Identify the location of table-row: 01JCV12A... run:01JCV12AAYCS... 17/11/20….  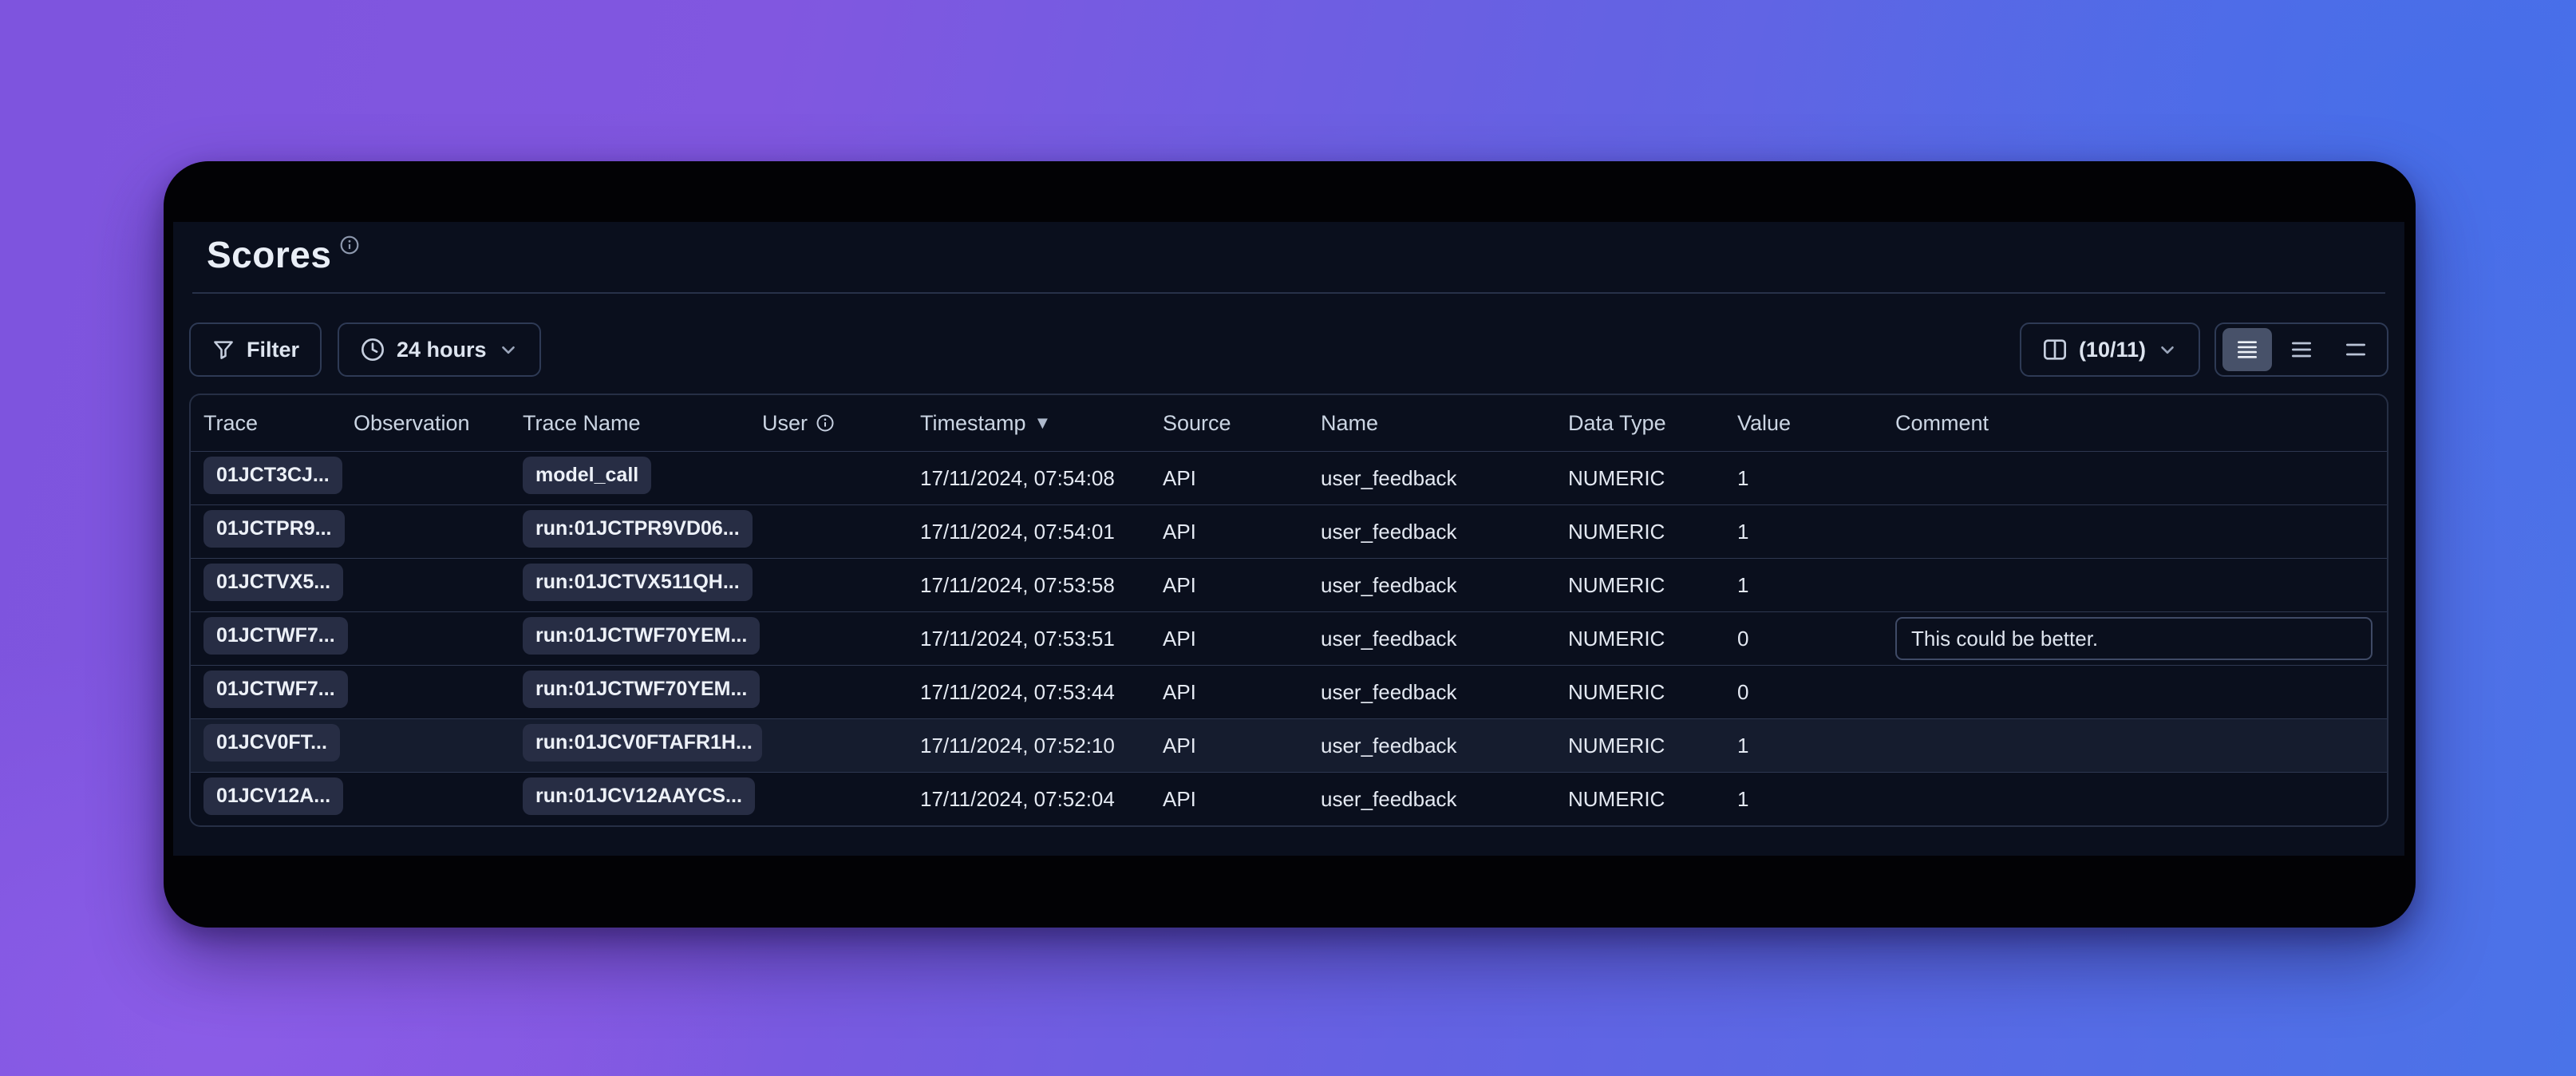
(1289, 798).